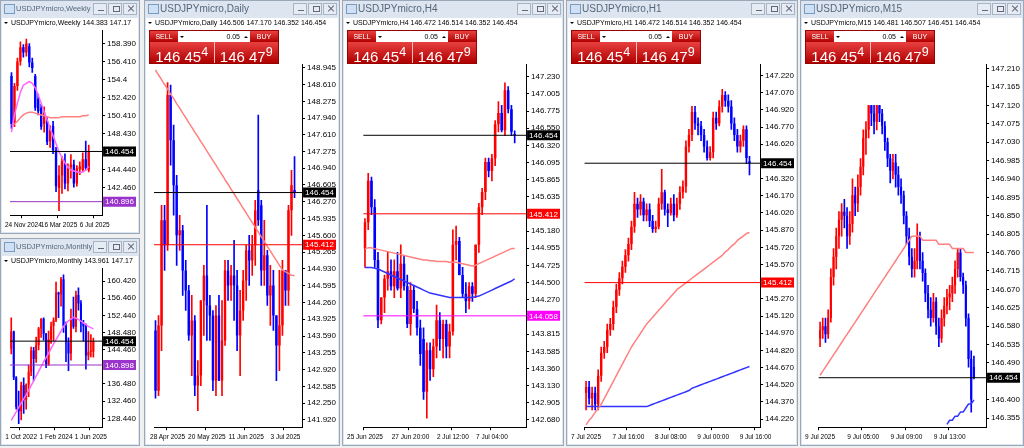 This screenshot has height=448, width=1024. I want to click on y-tick-label: 145.600, so click(322, 235).